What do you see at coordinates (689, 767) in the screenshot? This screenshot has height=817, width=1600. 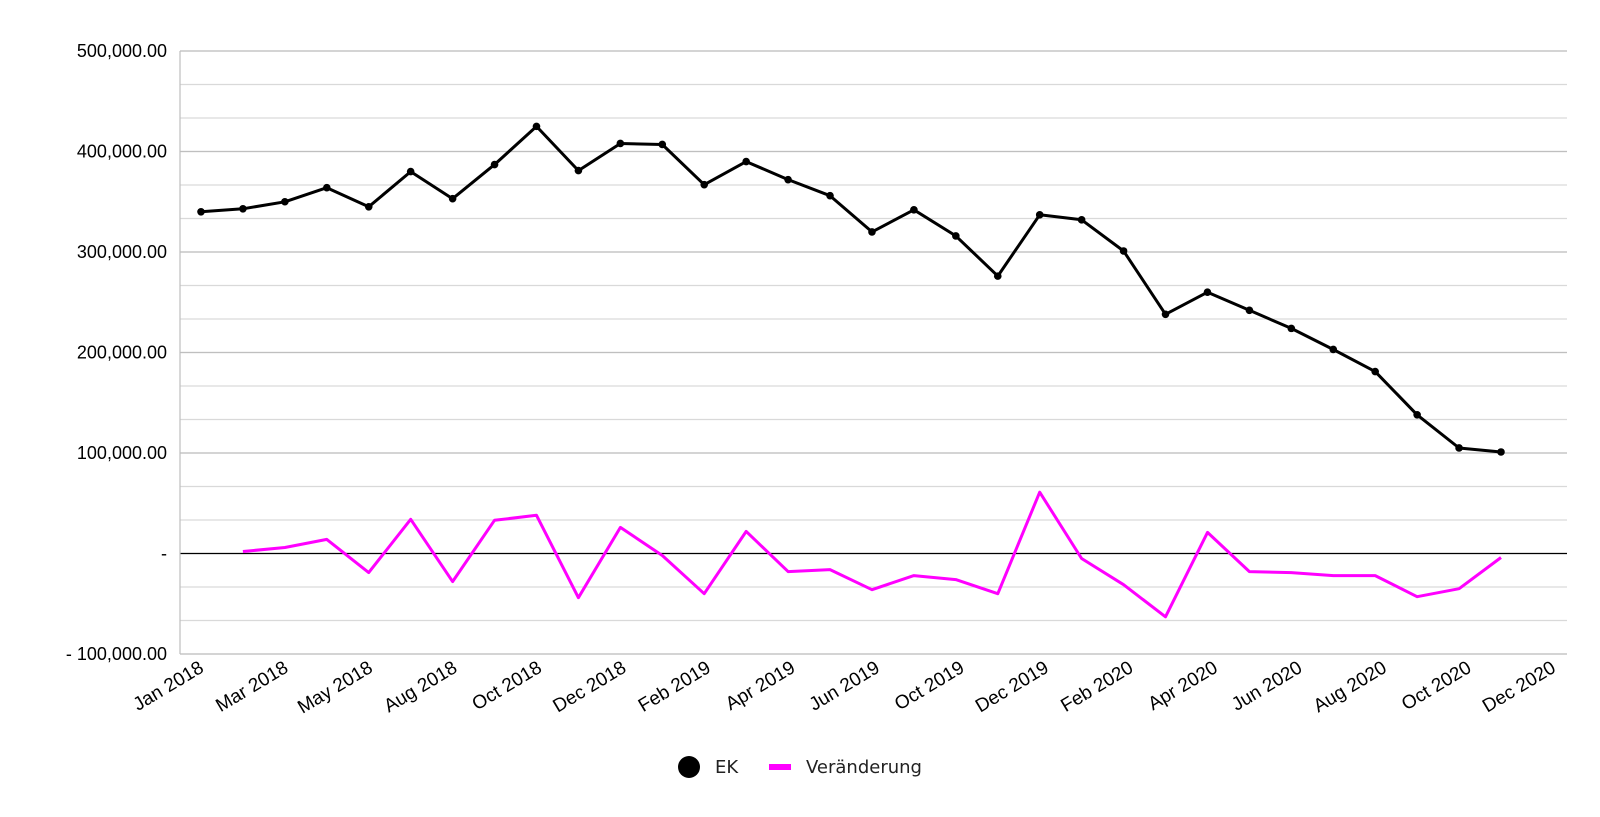 I see `legend-marker-ek` at bounding box center [689, 767].